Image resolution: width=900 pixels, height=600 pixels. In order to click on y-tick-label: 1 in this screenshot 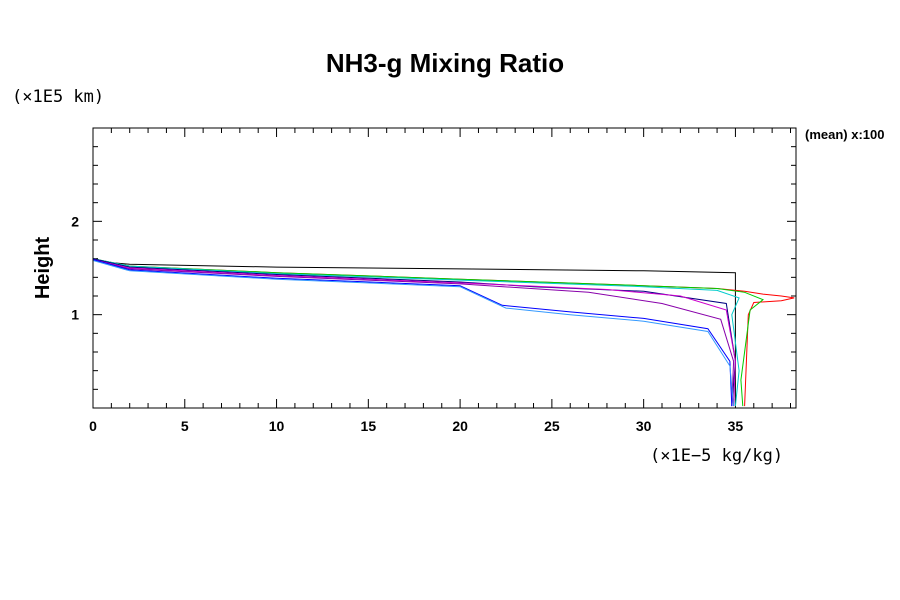, I will do `click(75, 315)`.